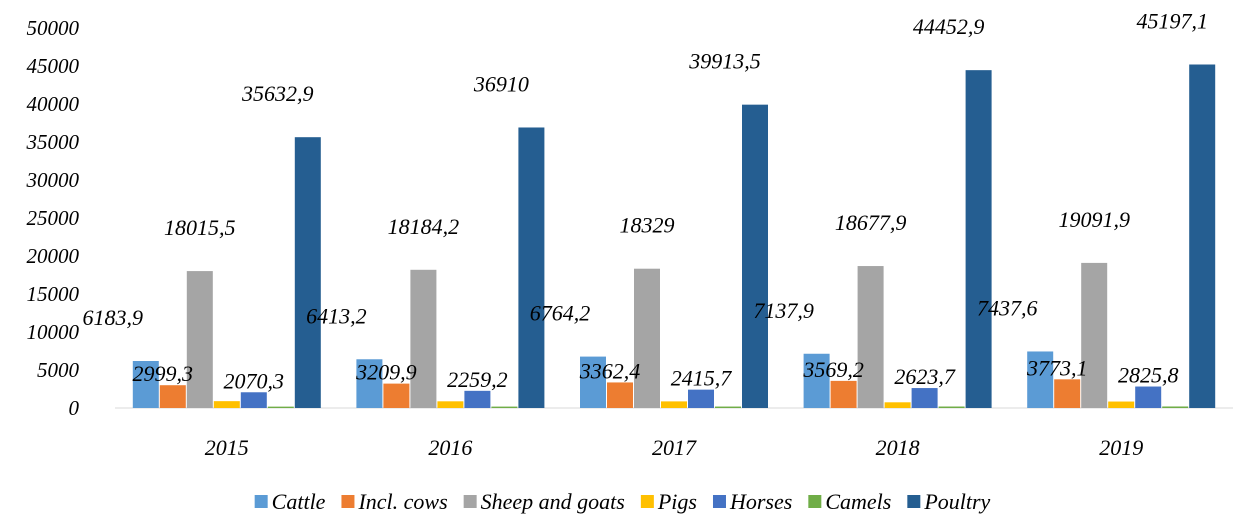 This screenshot has height=532, width=1245. What do you see at coordinates (674, 433) in the screenshot?
I see `x-axis: 2015 2016 2017 2018 2019` at bounding box center [674, 433].